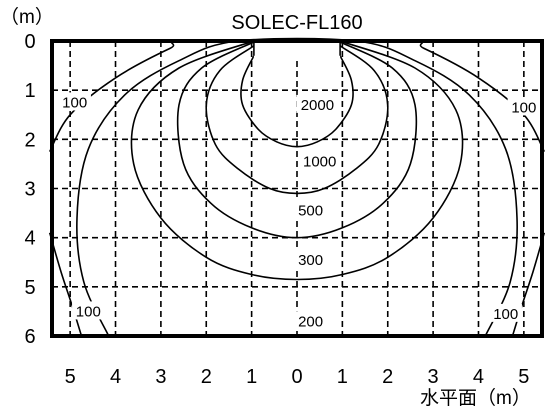 Image resolution: width=557 pixels, height=417 pixels. I want to click on x-tick-label: 0, so click(296, 377).